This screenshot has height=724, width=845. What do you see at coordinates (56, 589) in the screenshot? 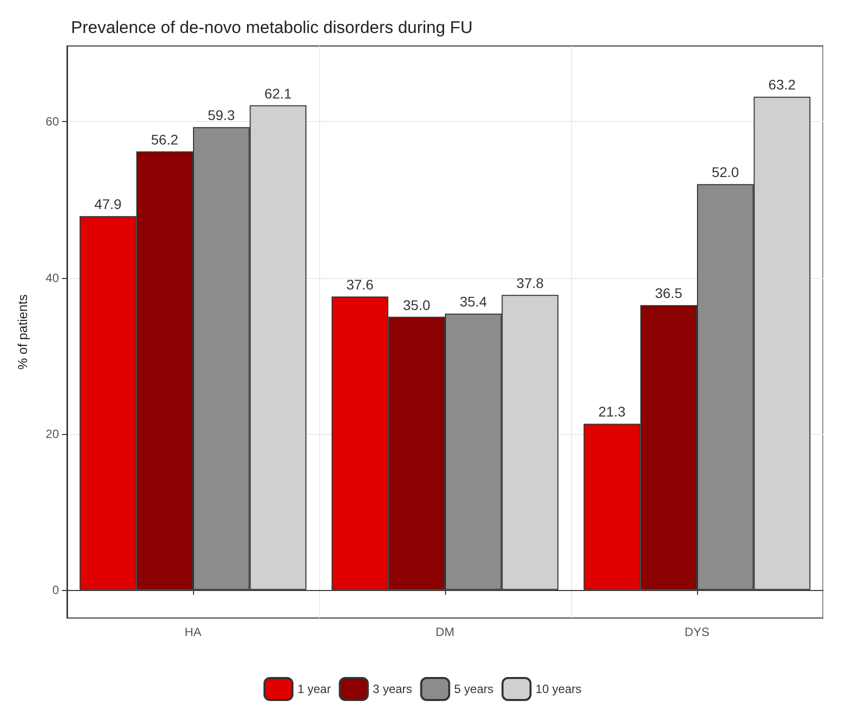
I see `y-tick-label: 0` at bounding box center [56, 589].